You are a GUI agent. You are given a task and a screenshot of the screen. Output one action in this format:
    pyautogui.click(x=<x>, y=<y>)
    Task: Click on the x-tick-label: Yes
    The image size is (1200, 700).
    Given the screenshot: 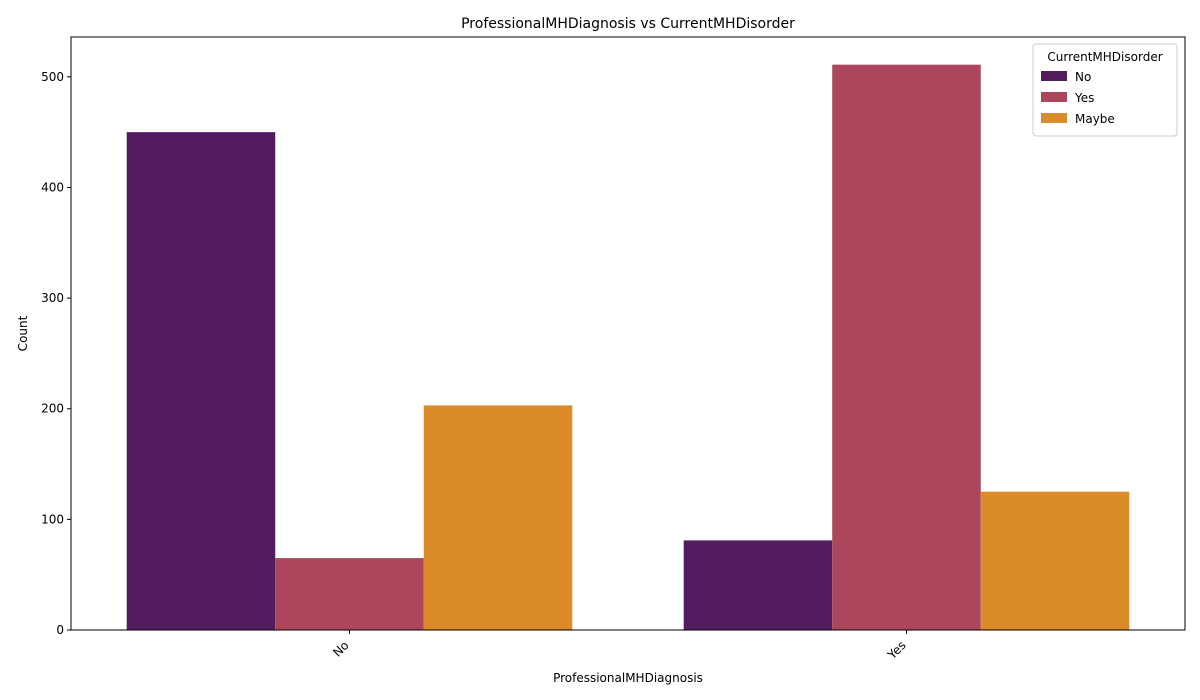 What is the action you would take?
    pyautogui.click(x=896, y=650)
    